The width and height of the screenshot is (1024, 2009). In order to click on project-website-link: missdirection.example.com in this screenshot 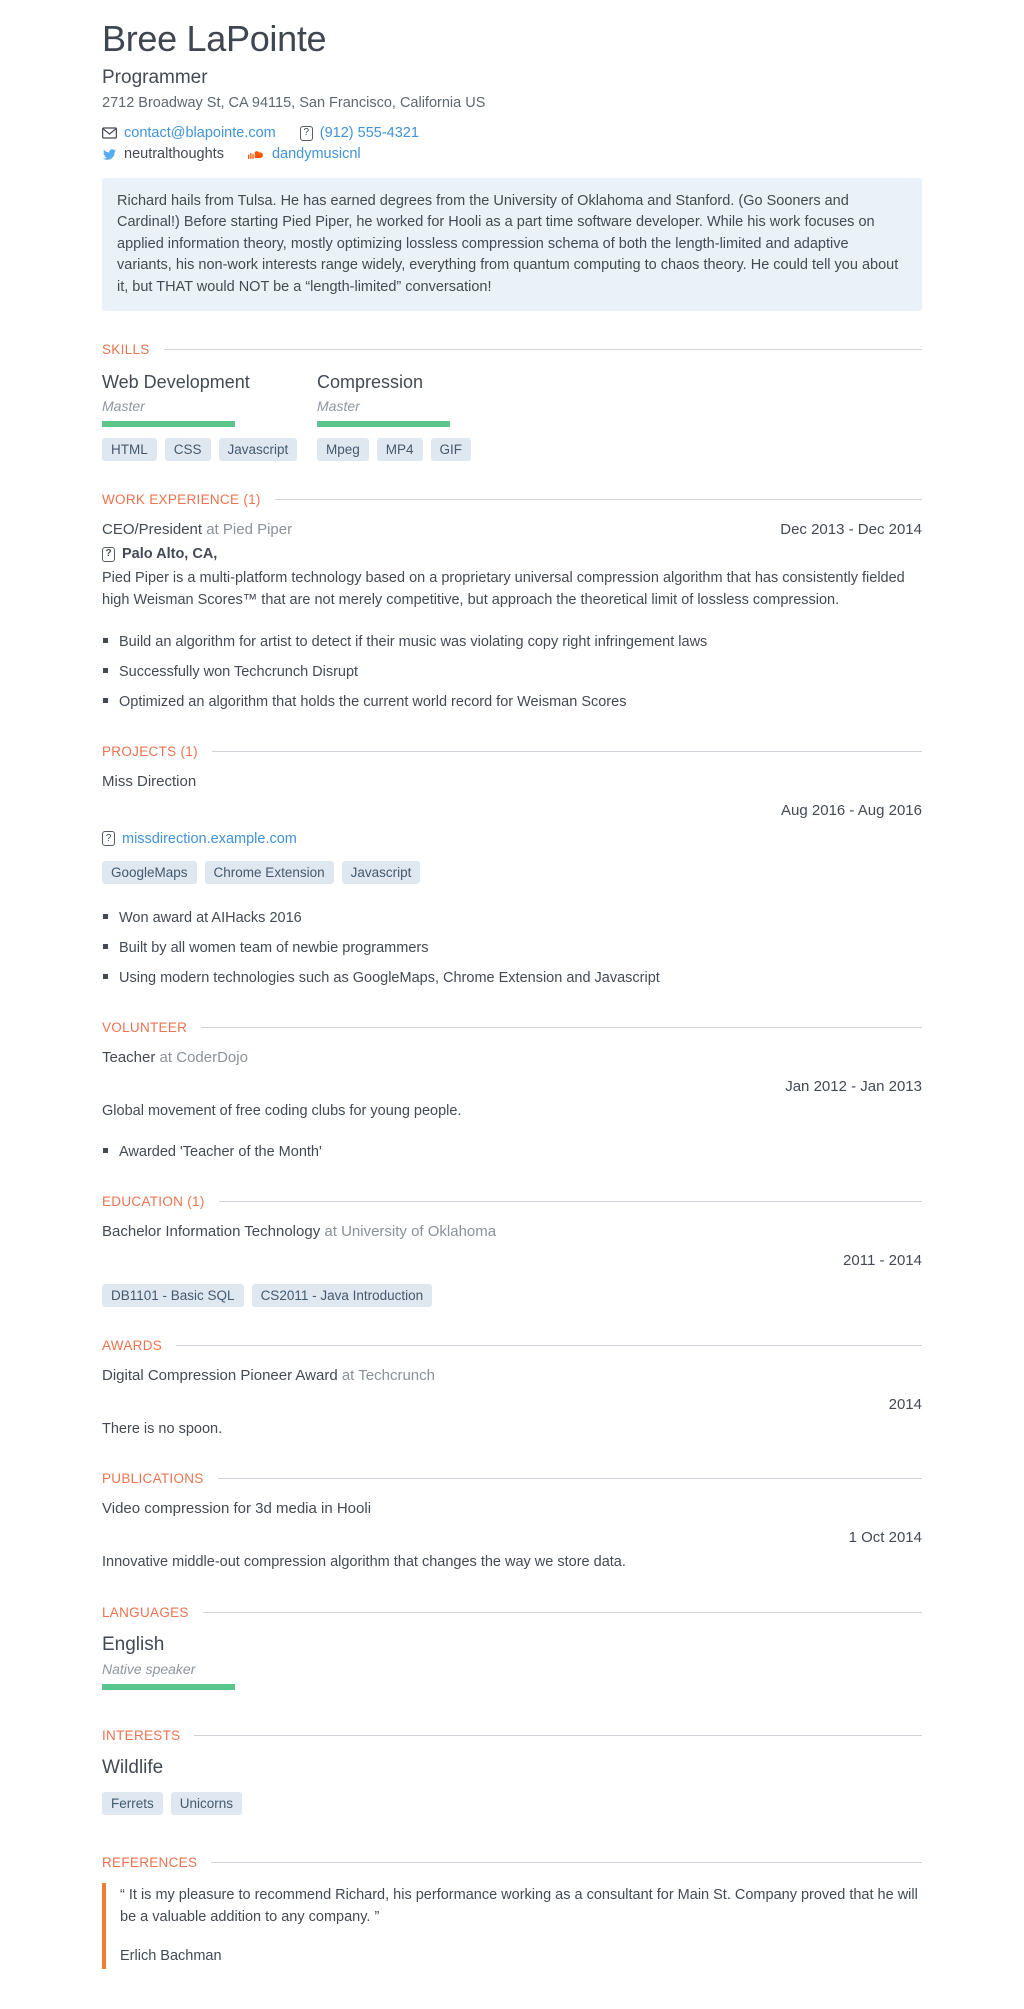, I will do `click(209, 838)`.